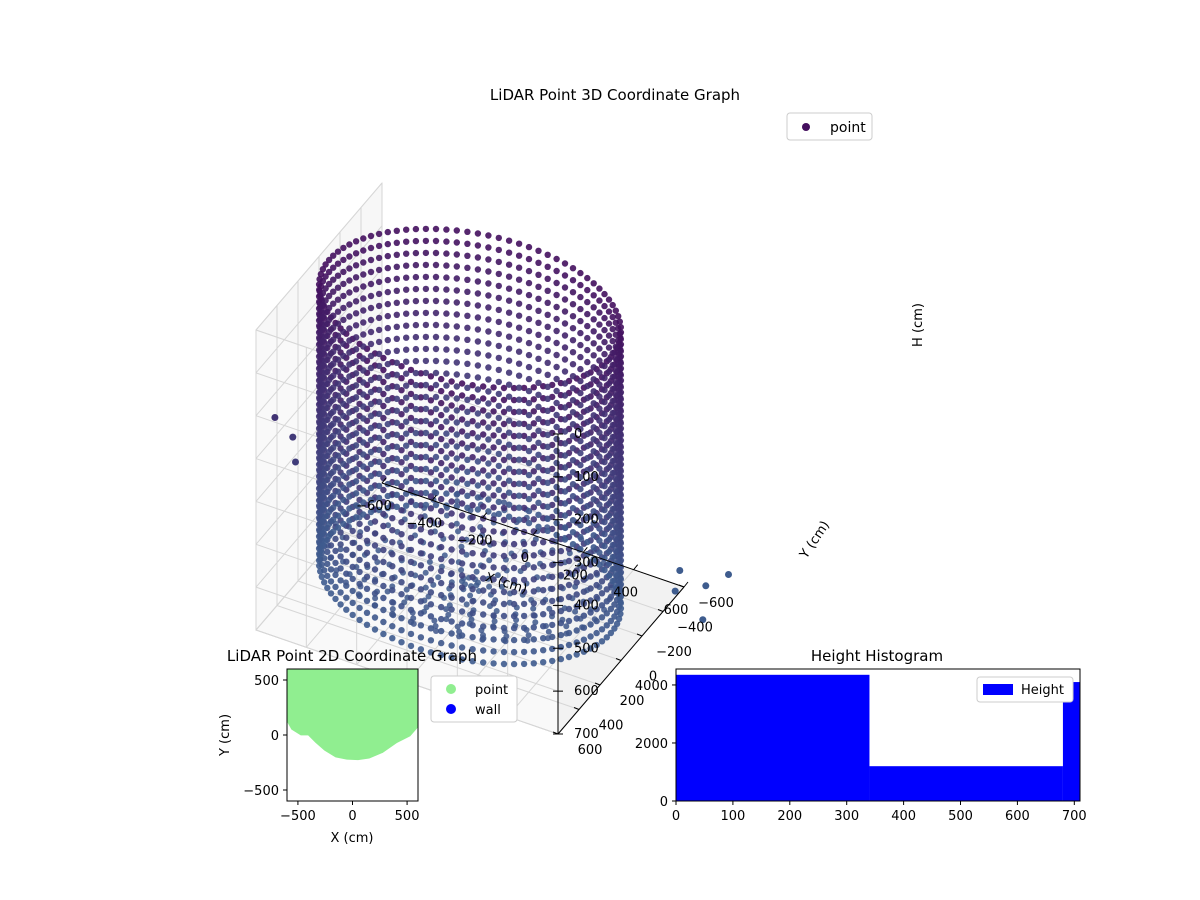  I want to click on histogram-y-tick-label: 2000, so click(651, 744).